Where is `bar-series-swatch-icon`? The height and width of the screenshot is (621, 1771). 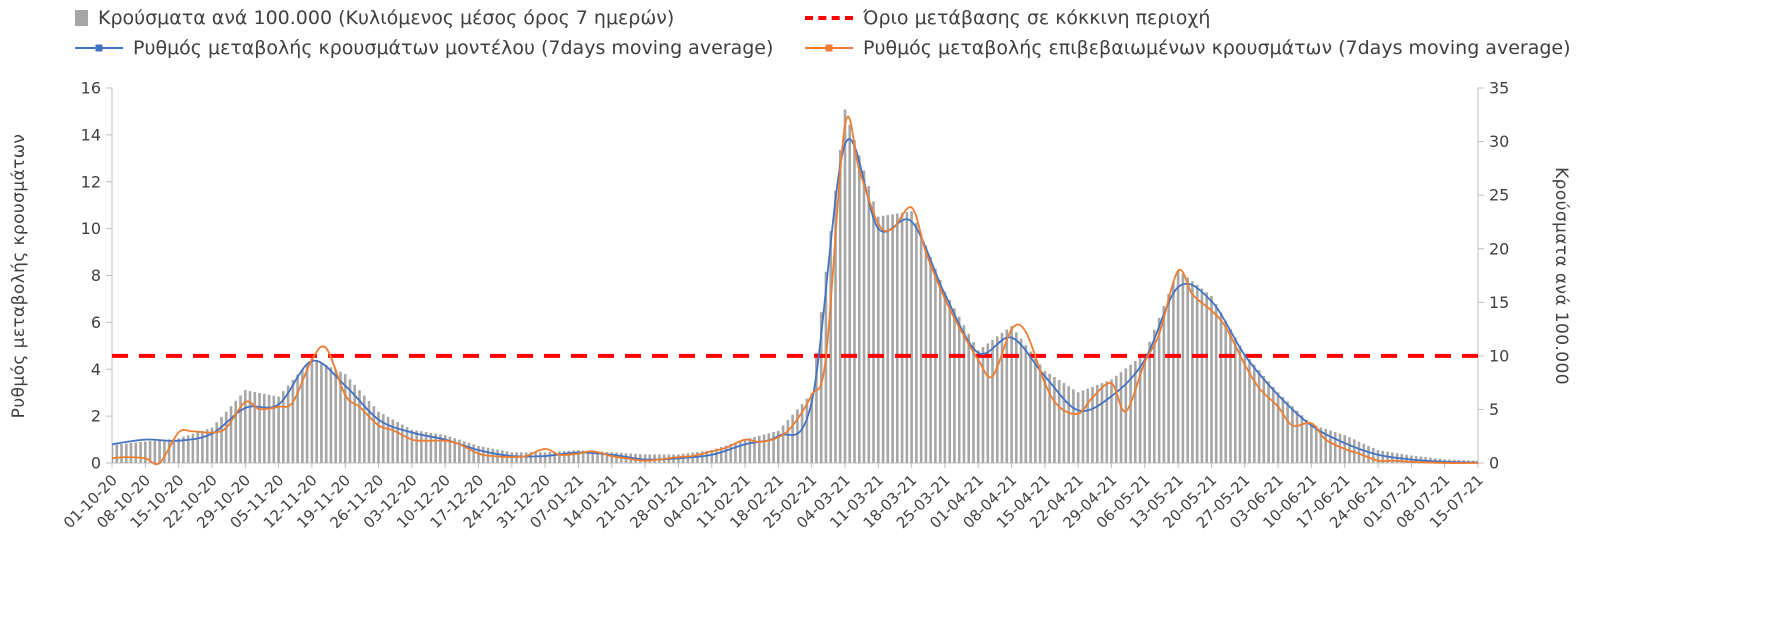 bar-series-swatch-icon is located at coordinates (81, 18).